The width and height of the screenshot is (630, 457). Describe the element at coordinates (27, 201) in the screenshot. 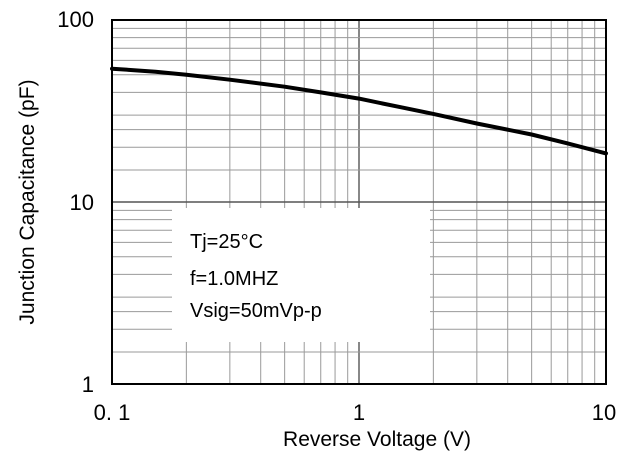

I see `y-axis-label: Junction Capacitance (pF)` at that location.